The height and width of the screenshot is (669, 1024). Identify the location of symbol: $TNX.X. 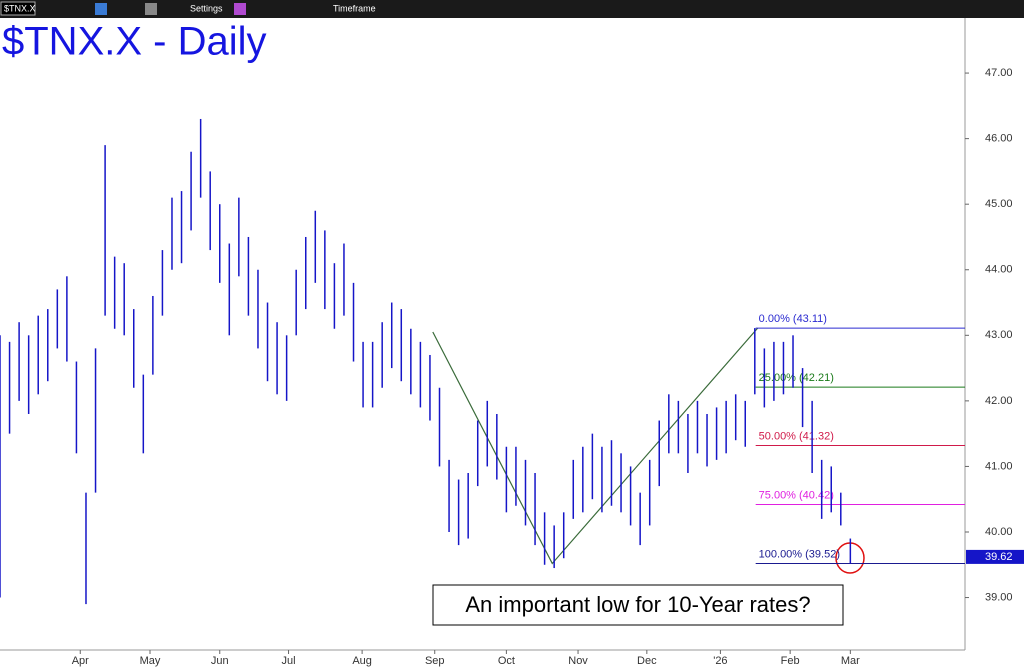
(20, 8).